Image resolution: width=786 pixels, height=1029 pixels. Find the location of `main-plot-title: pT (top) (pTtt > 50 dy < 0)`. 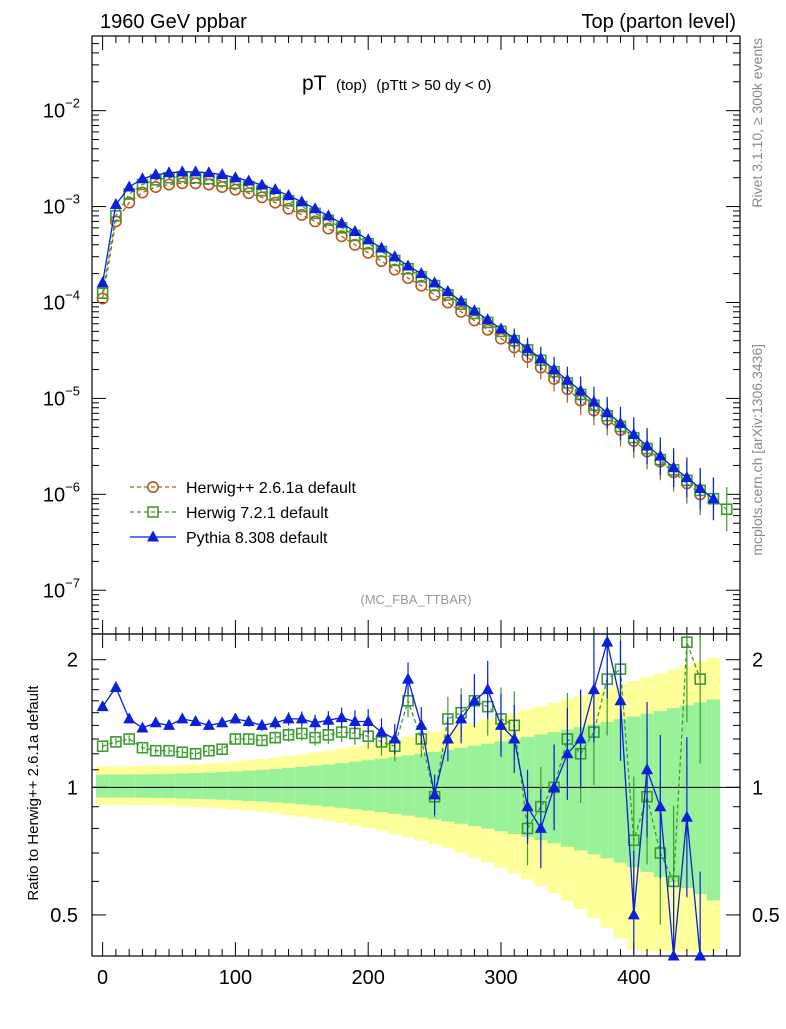

main-plot-title: pT (top) (pTtt > 50 dy < 0) is located at coordinates (396, 83).